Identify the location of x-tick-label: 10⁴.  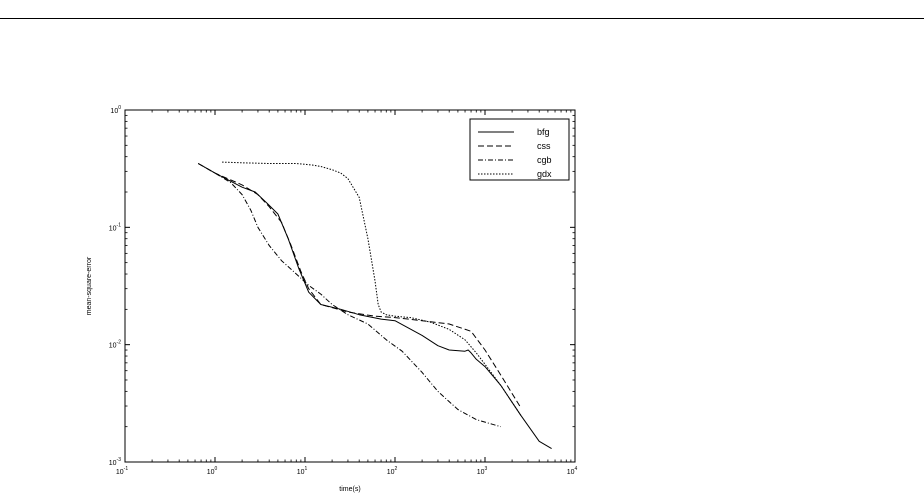
(572, 471).